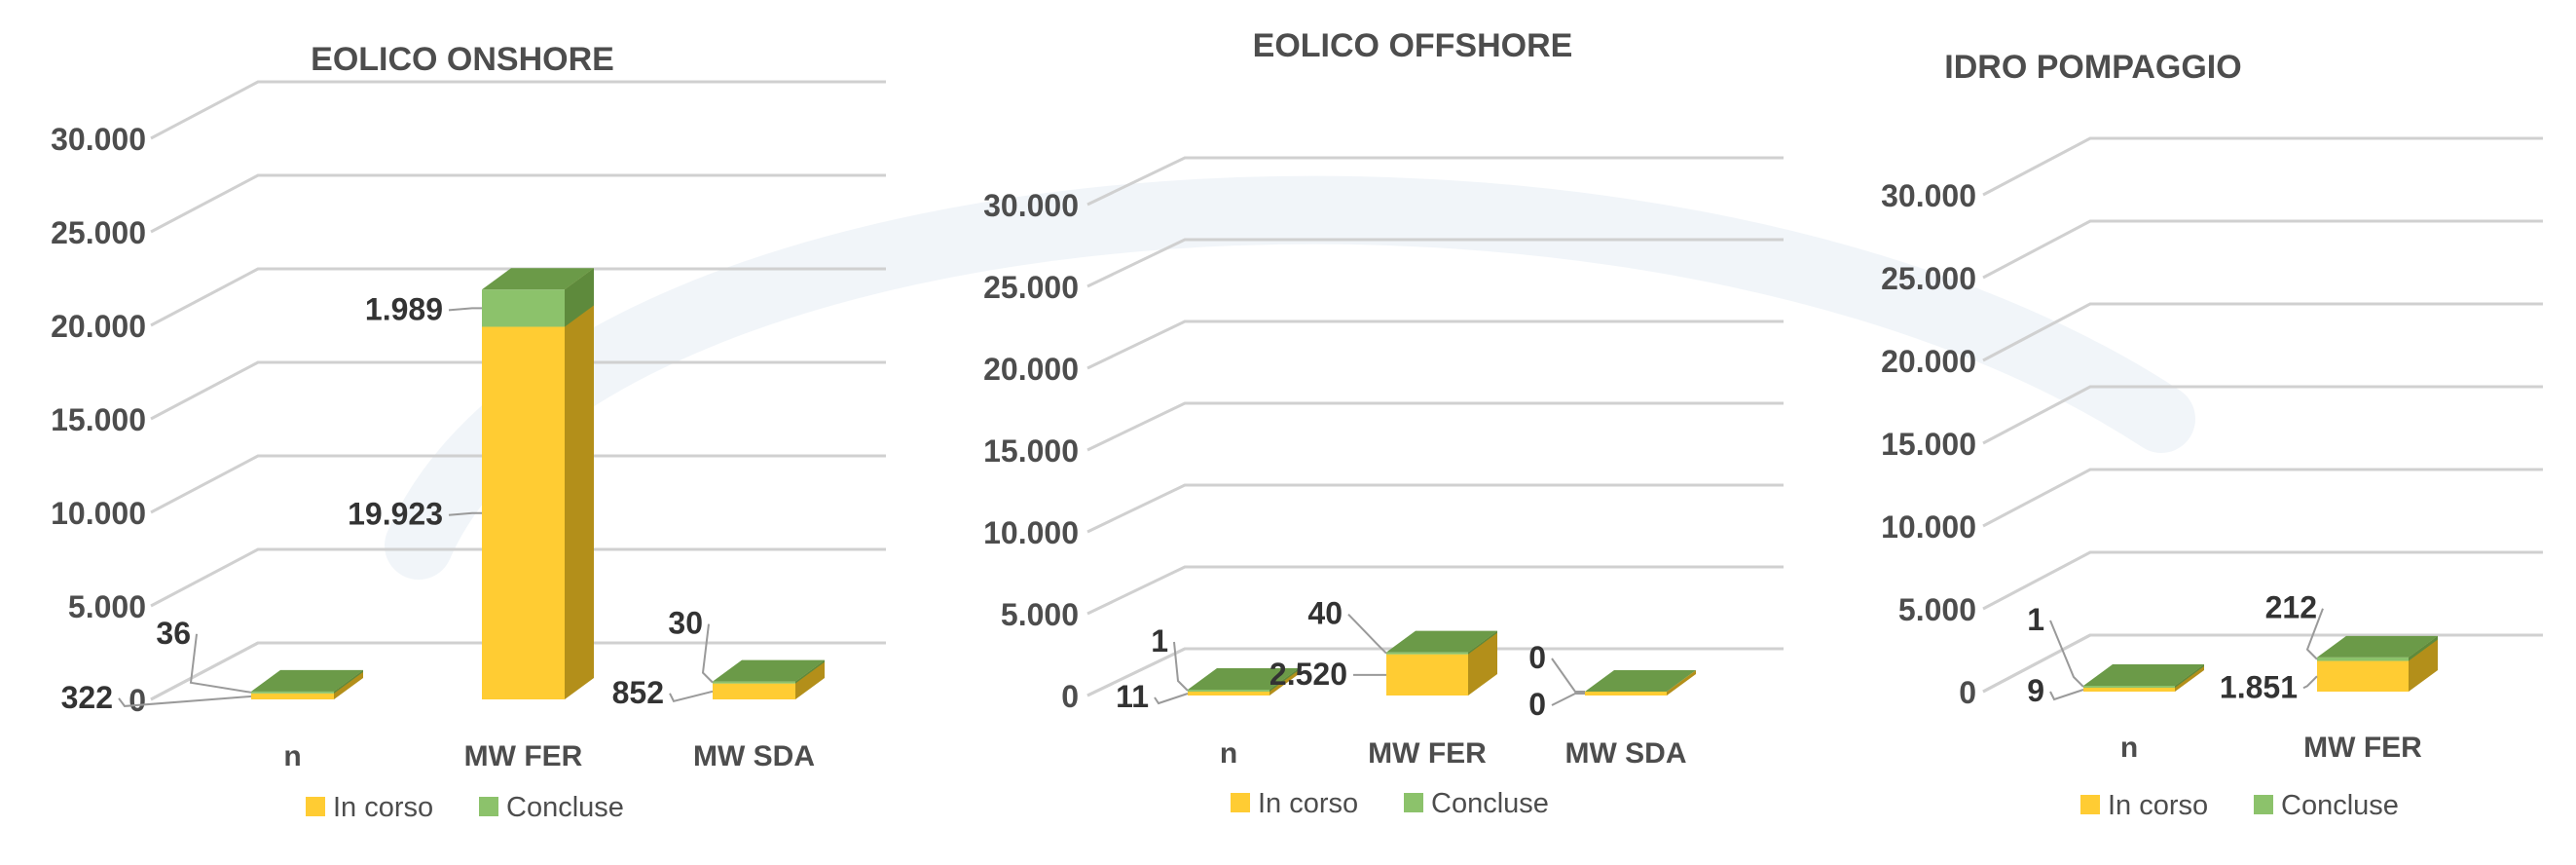 The width and height of the screenshot is (2576, 865). What do you see at coordinates (1132, 696) in the screenshot?
I see `data-label-in-corso-n: 11` at bounding box center [1132, 696].